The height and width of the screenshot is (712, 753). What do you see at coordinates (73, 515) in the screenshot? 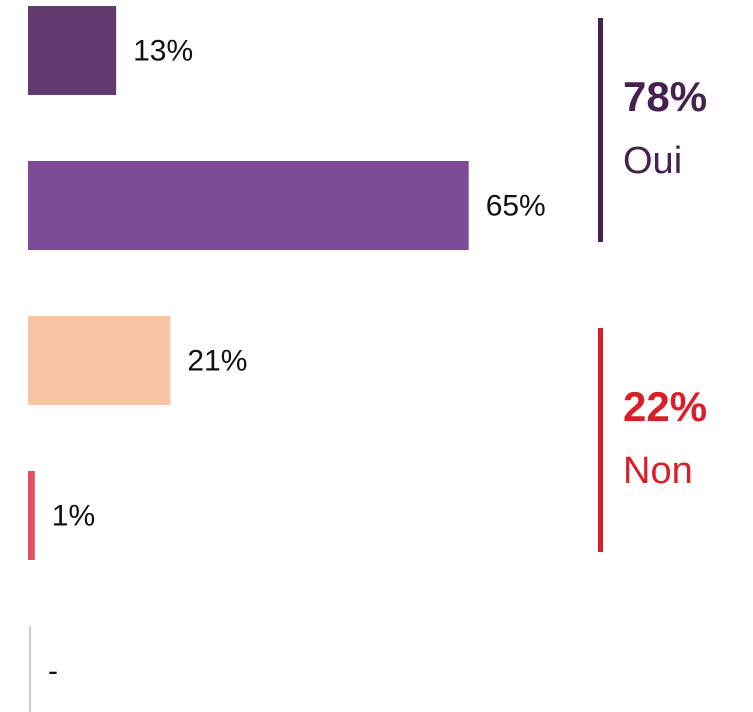
I see `value-label: 1%` at bounding box center [73, 515].